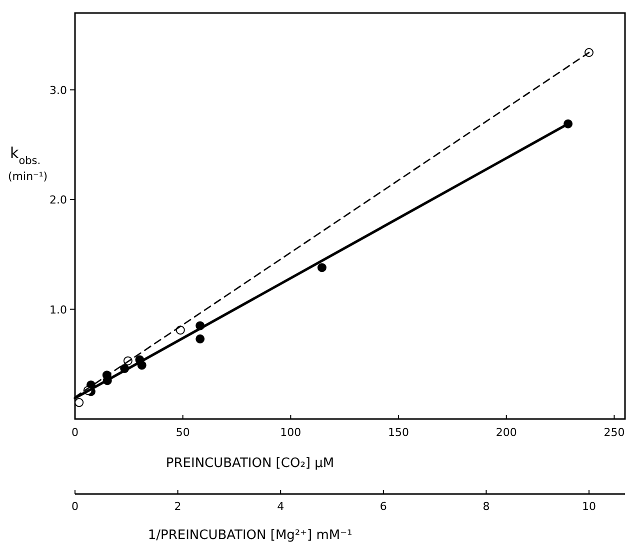 Image resolution: width=639 pixels, height=553 pixels. Describe the element at coordinates (250, 463) in the screenshot. I see `x-axis-title: PREINCUBATION [CO₂] μM` at that location.